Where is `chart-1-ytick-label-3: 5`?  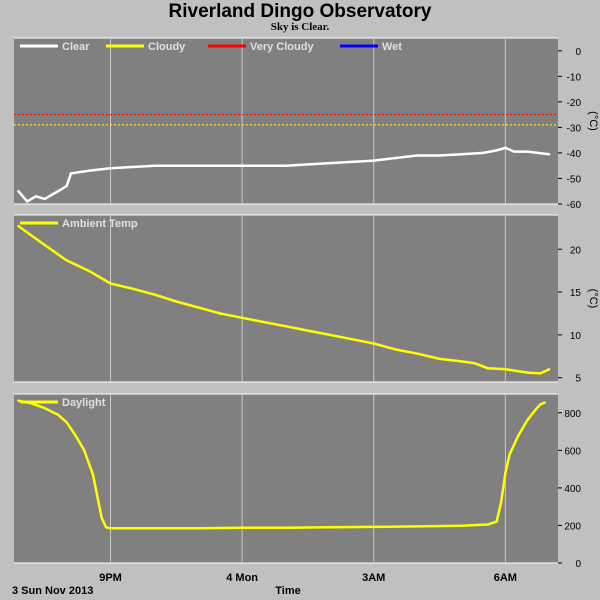
chart-1-ytick-label-3: 5 is located at coordinates (578, 379).